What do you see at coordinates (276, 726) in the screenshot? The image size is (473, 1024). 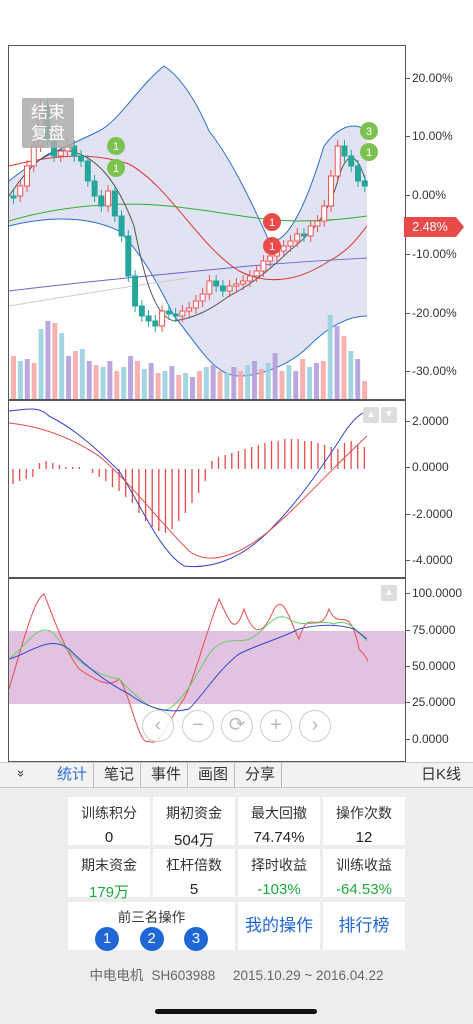 I see `zoom-in-button: +` at bounding box center [276, 726].